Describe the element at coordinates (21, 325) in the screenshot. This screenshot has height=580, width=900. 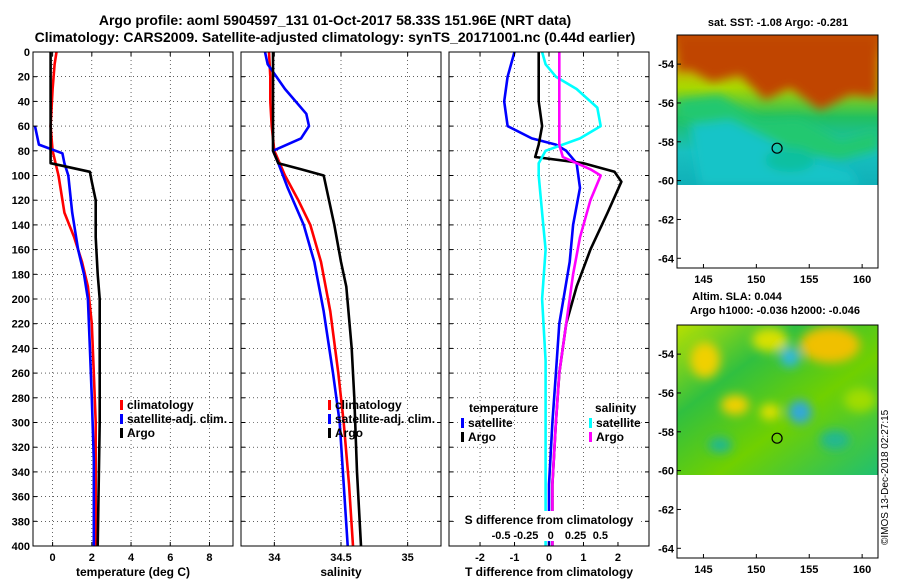
I see `depth-tick-label: 220` at that location.